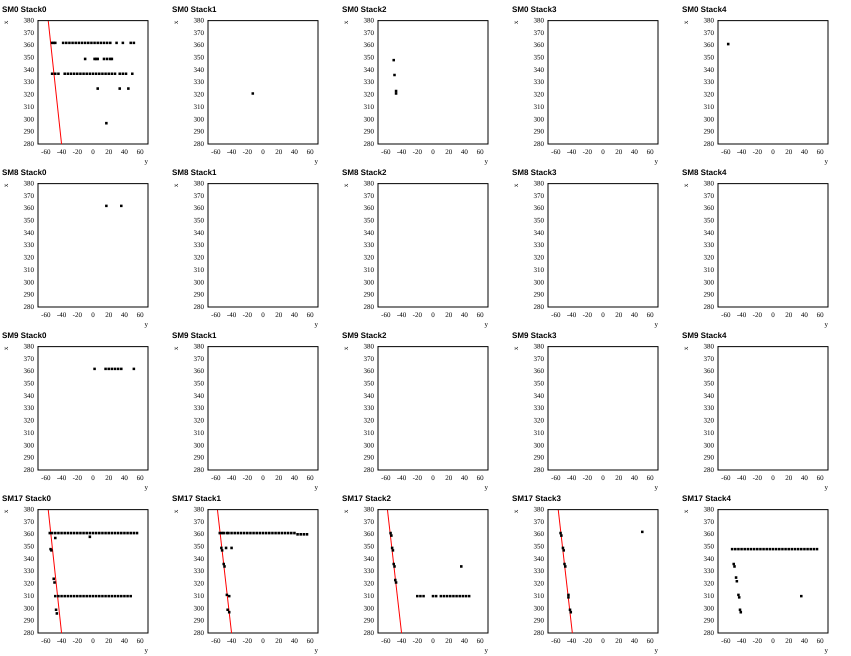  Describe the element at coordinates (365, 173) in the screenshot. I see `chart-title: SM8 Stack2` at that location.